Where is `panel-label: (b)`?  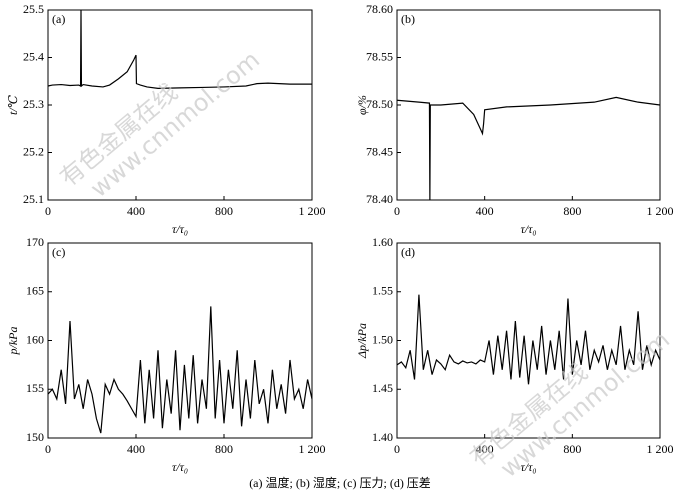
panel-label: (b) is located at coordinates (408, 19).